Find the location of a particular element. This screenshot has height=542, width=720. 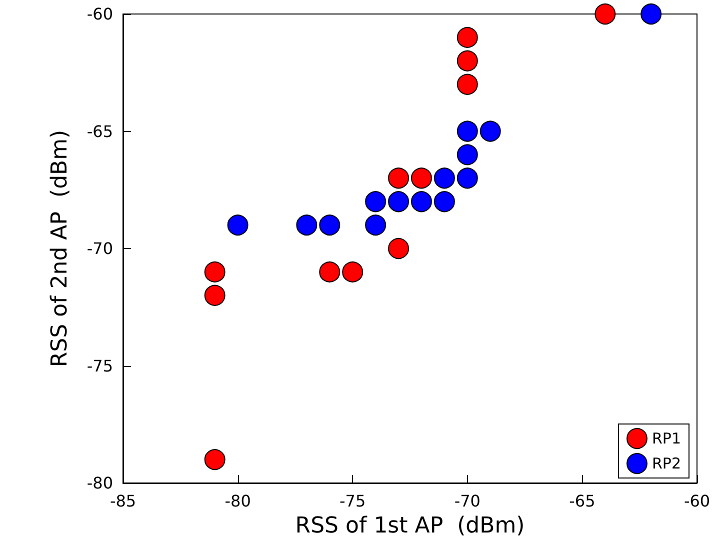

x-tick-label: -85 is located at coordinates (123, 501).